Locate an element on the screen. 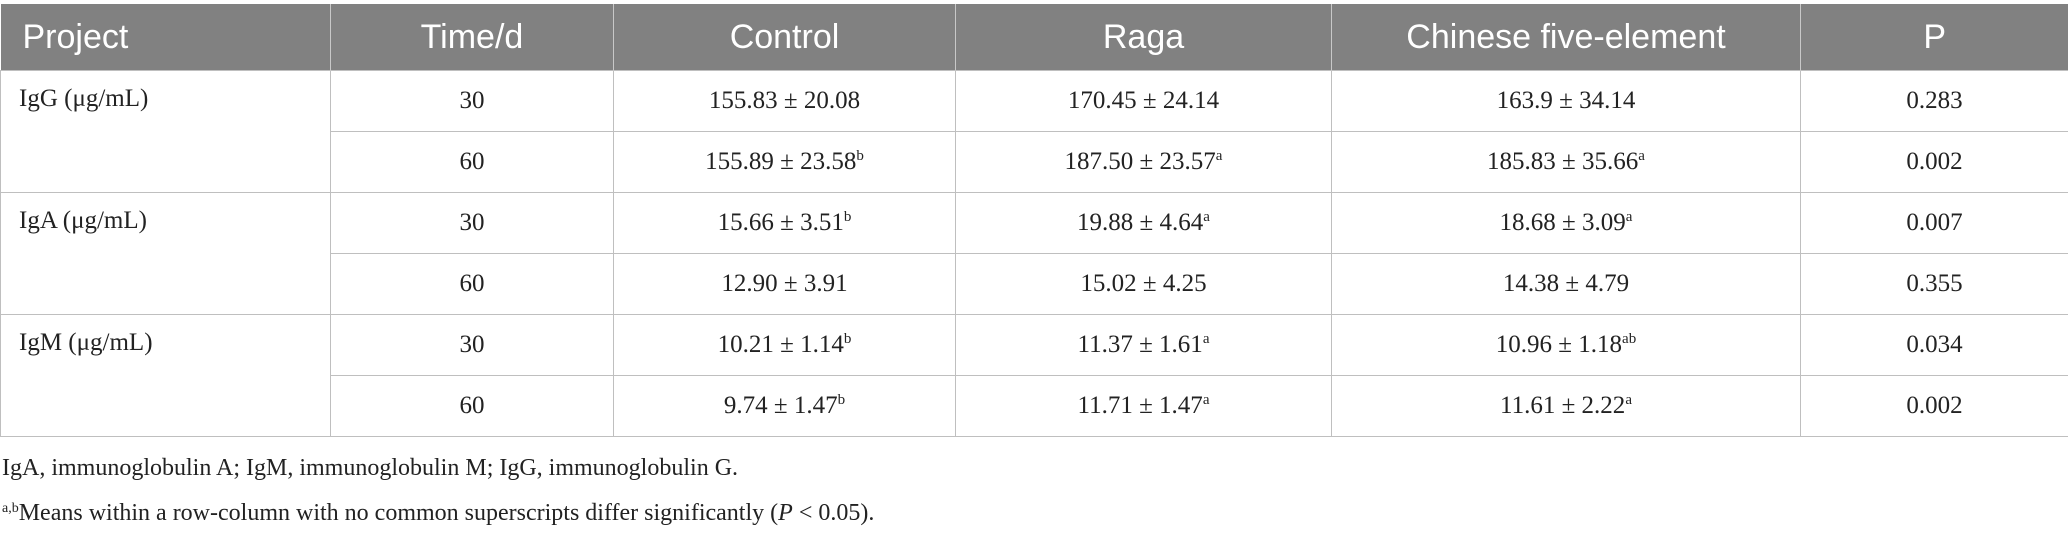 Image resolution: width=2068 pixels, height=545 pixels. five-element-value: 14.38 ± 4.79 is located at coordinates (1566, 283).